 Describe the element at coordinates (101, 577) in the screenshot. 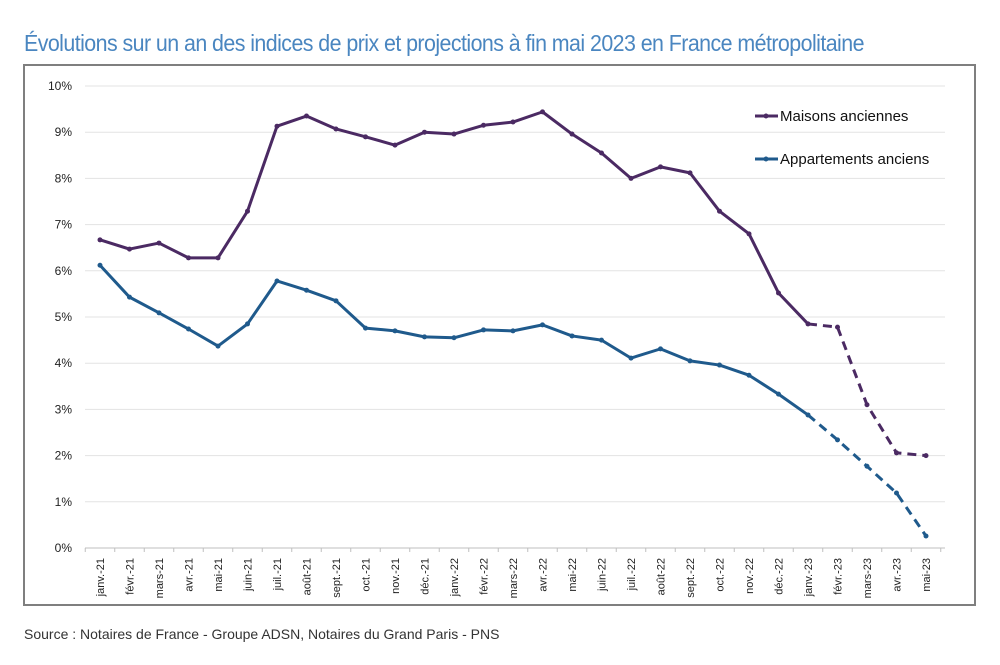

I see `x-tick-label: janv.-21` at that location.